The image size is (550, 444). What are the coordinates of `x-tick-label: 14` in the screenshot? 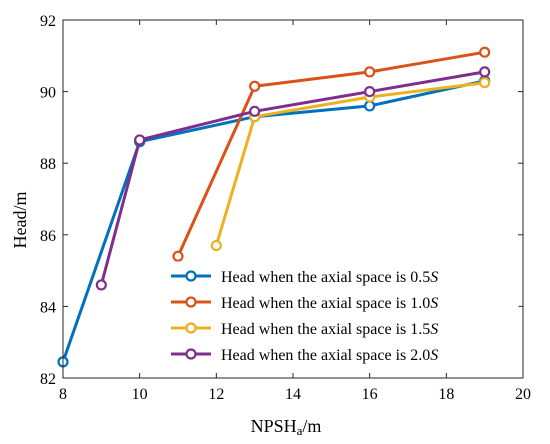 It's located at (293, 394).